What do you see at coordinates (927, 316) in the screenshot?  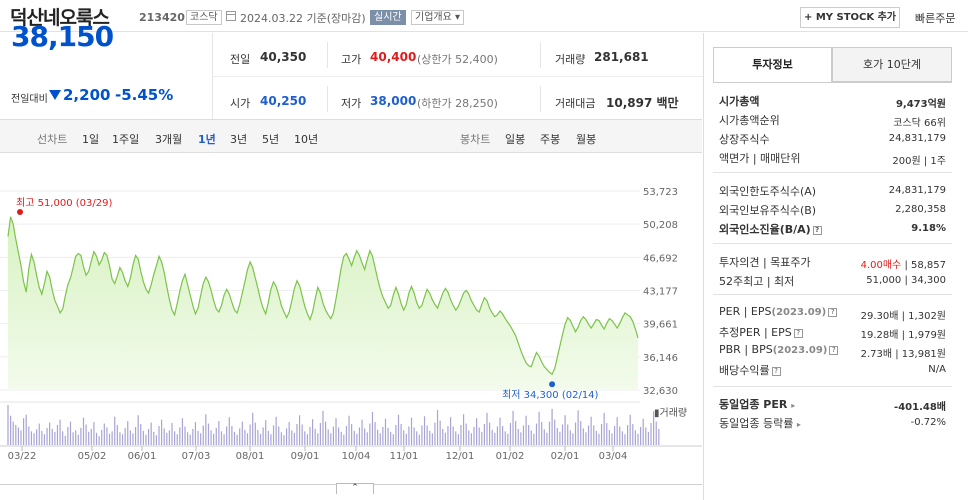 I see `eps-value: 1,302원` at bounding box center [927, 316].